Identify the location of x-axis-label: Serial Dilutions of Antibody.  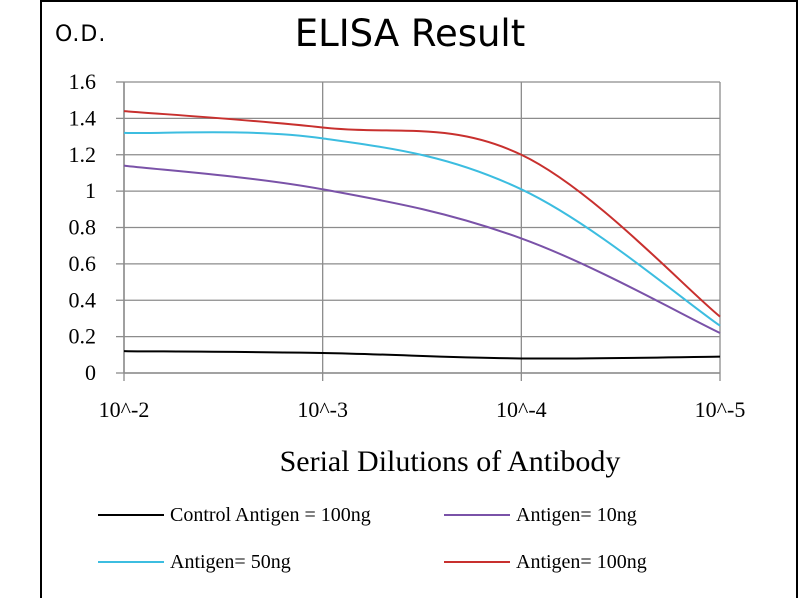
(450, 461).